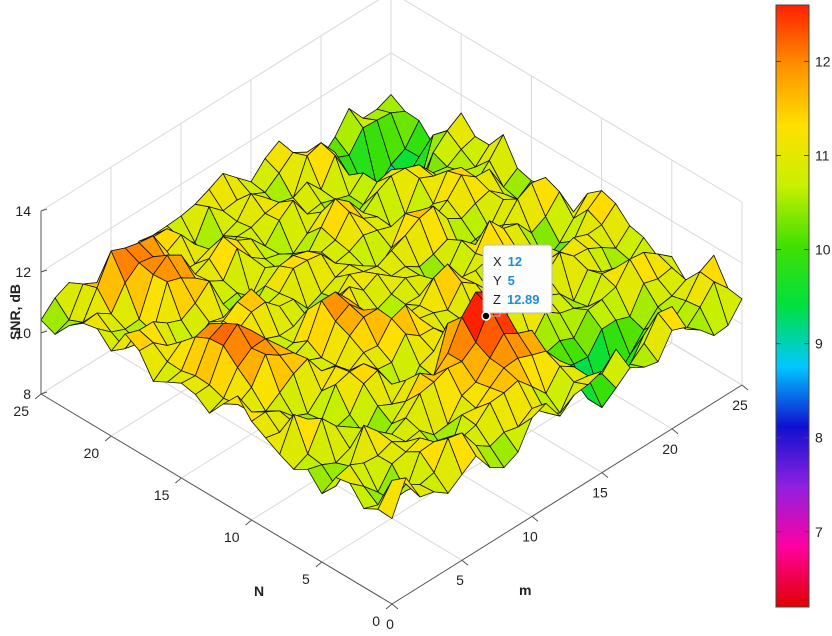 This screenshot has height=636, width=832. What do you see at coordinates (21, 411) in the screenshot?
I see `n-tick-label: 25` at bounding box center [21, 411].